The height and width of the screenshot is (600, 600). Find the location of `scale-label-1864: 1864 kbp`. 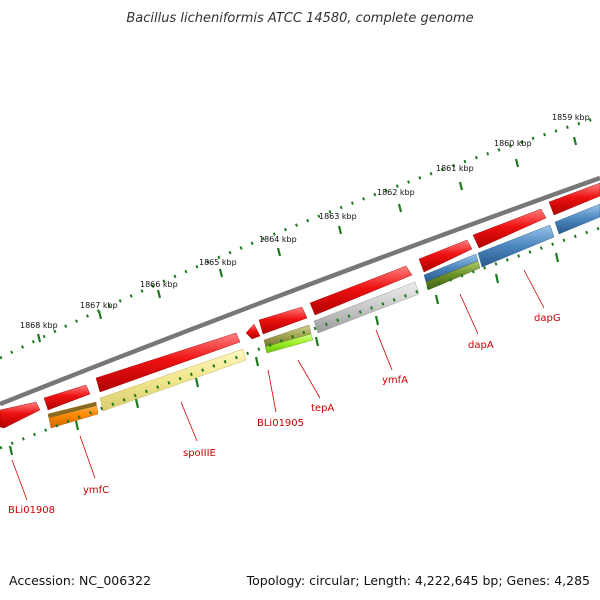

scale-label-1864: 1864 kbp is located at coordinates (278, 239).